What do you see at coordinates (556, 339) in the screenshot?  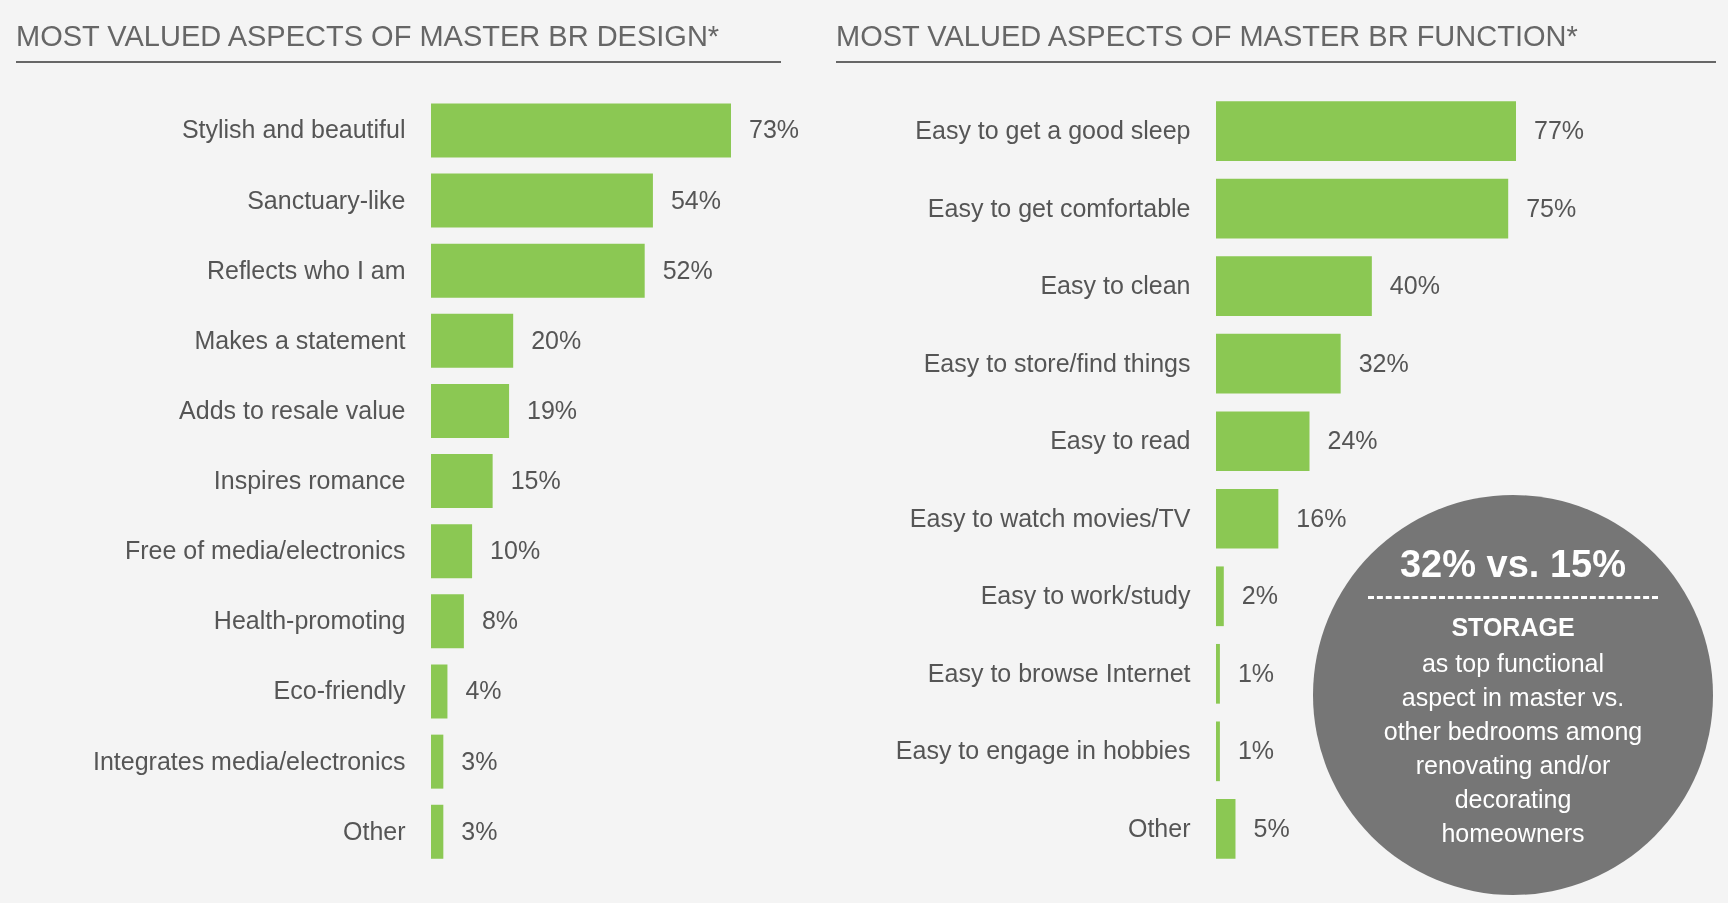 I see `data-label: 20%` at bounding box center [556, 339].